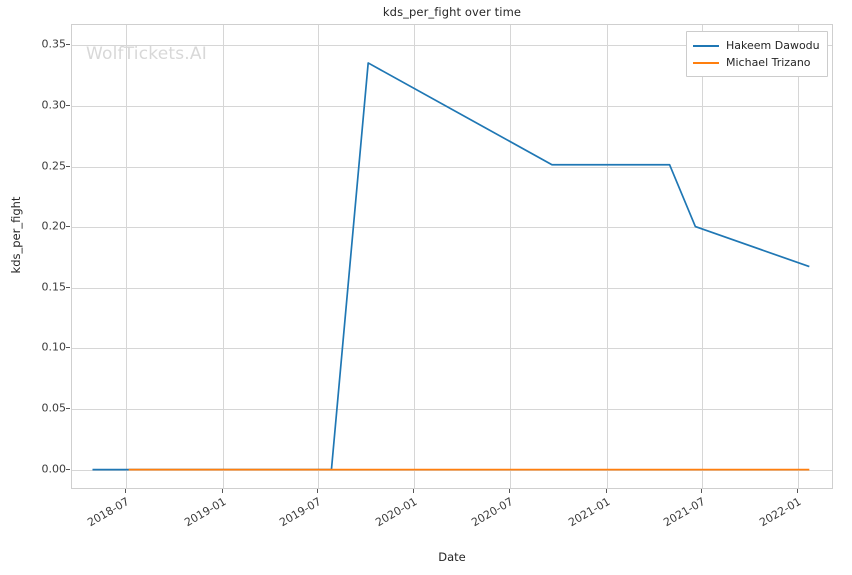 The image size is (852, 575). What do you see at coordinates (54, 469) in the screenshot?
I see `y-tick-label: 0.00` at bounding box center [54, 469].